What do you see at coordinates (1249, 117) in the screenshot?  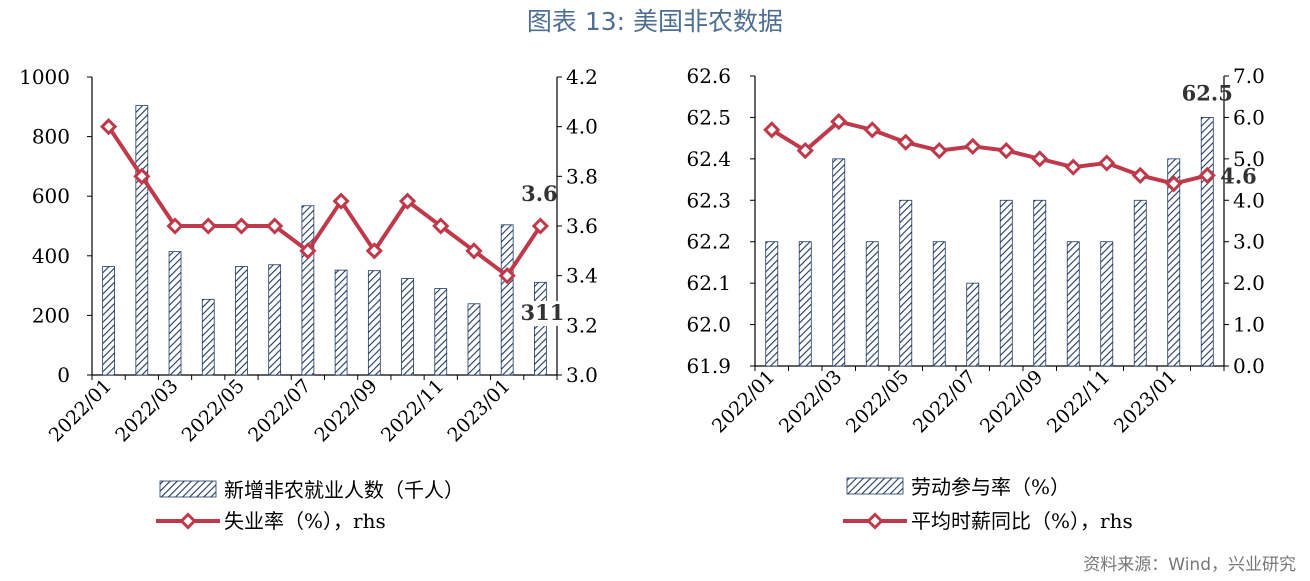 I see `y-right-tick-label: 6.0` at bounding box center [1249, 117].